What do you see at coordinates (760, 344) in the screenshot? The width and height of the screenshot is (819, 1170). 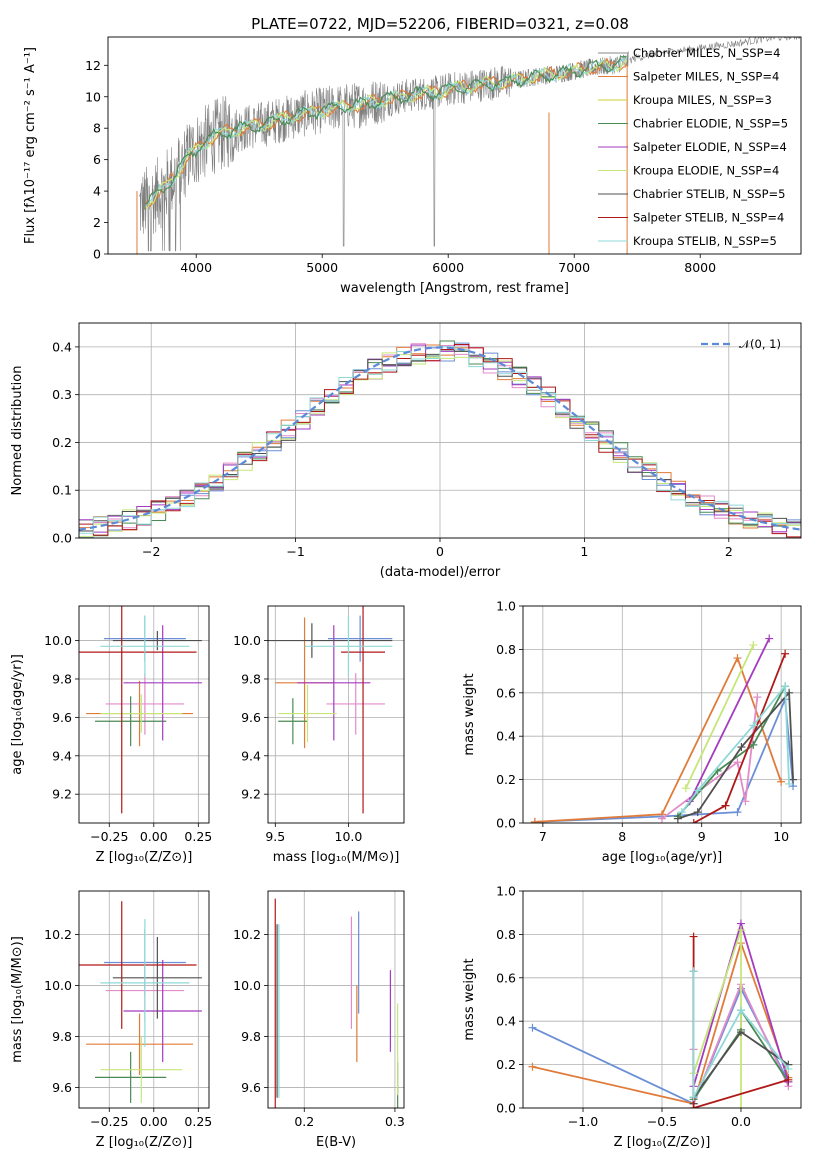 I see `legend-entry: 𝒩(0, 1)` at bounding box center [760, 344].